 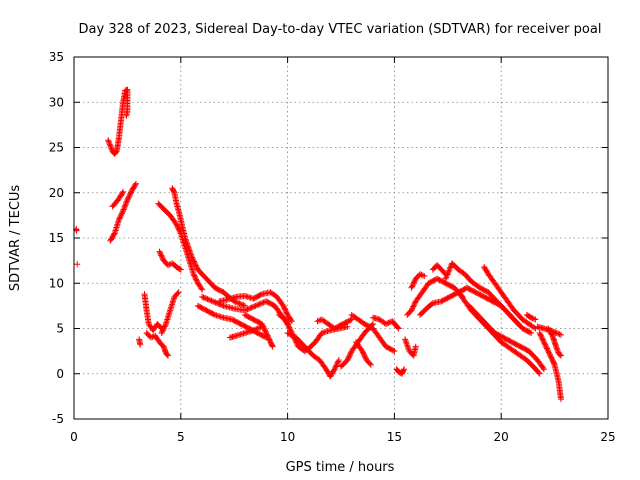 I want to click on y-tick-labels: -5 0 5 10 15 20 25 30 35, so click(x=56, y=238).